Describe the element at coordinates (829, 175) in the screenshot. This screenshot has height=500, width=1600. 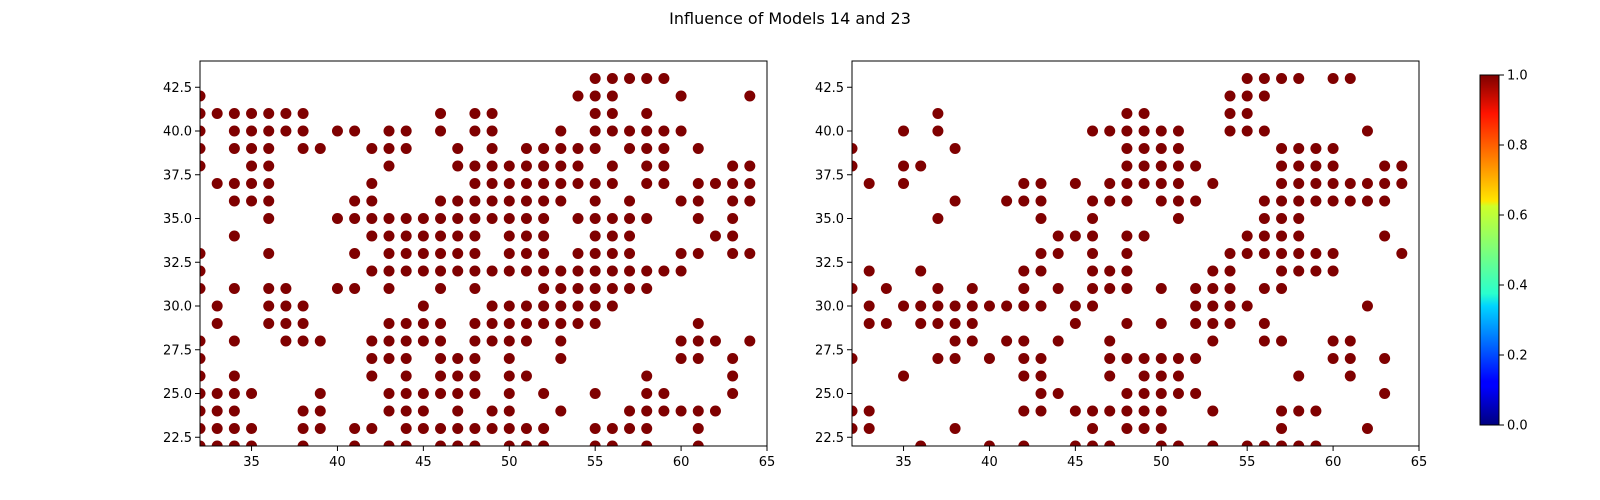
I see `y-tick-label: 37.5` at that location.